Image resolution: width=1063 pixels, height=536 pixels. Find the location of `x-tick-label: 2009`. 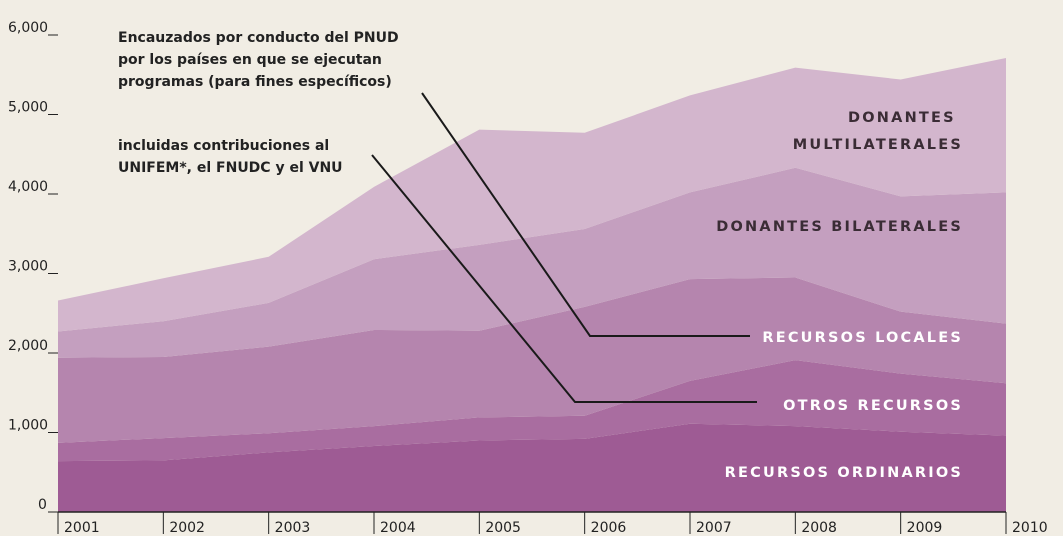

x-tick-label: 2009 is located at coordinates (925, 528).